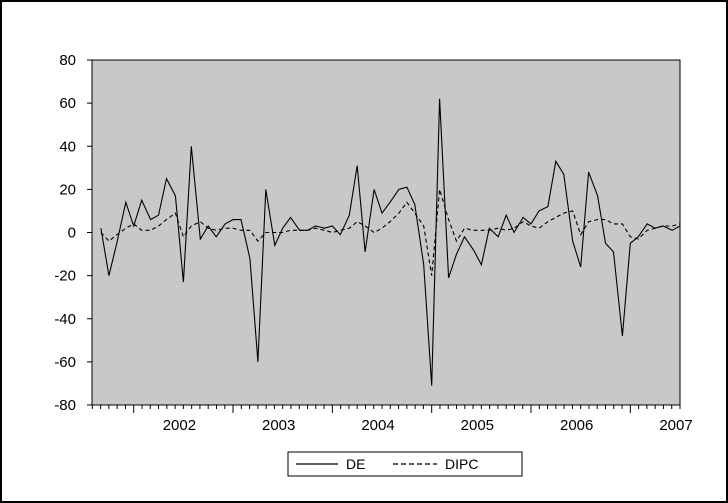 Image resolution: width=728 pixels, height=503 pixels. Describe the element at coordinates (67, 60) in the screenshot. I see `y-tick-label: 80` at that location.